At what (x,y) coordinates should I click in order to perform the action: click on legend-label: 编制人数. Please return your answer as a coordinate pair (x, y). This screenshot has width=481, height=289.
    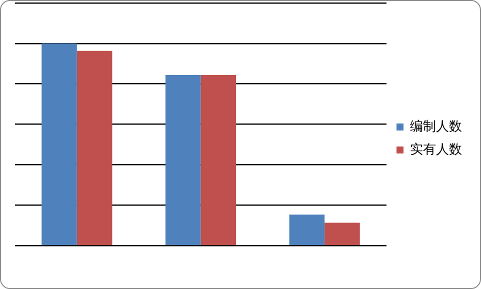
    Looking at the image, I should click on (436, 126).